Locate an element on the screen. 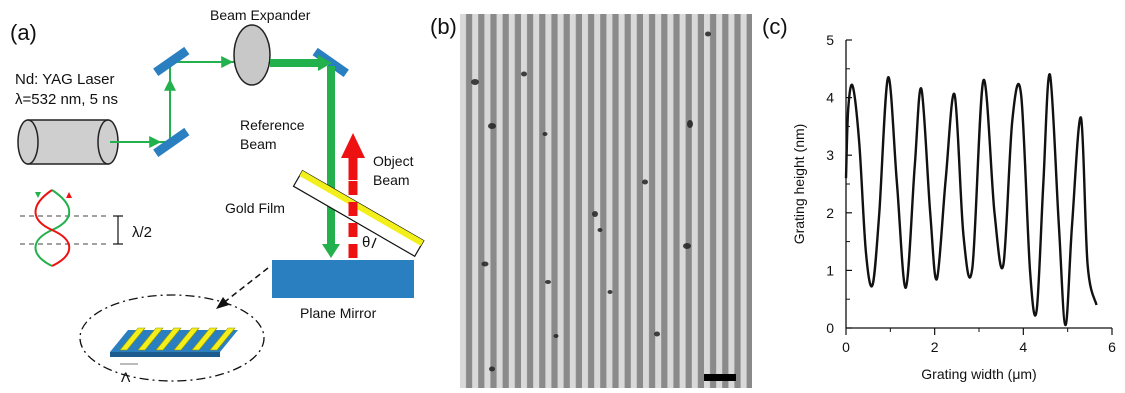 Image resolution: width=1125 pixels, height=393 pixels. theta-arc is located at coordinates (374, 243).